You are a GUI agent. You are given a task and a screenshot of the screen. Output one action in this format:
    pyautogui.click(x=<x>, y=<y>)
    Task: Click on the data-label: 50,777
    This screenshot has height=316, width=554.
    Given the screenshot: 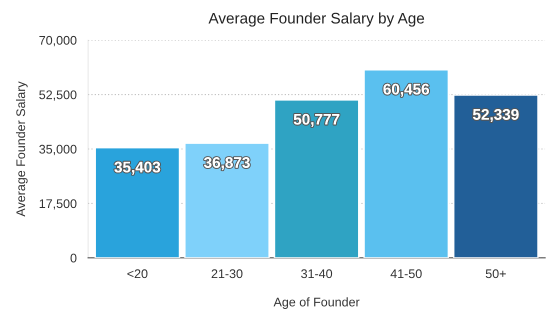 What is the action you would take?
    pyautogui.click(x=317, y=120)
    